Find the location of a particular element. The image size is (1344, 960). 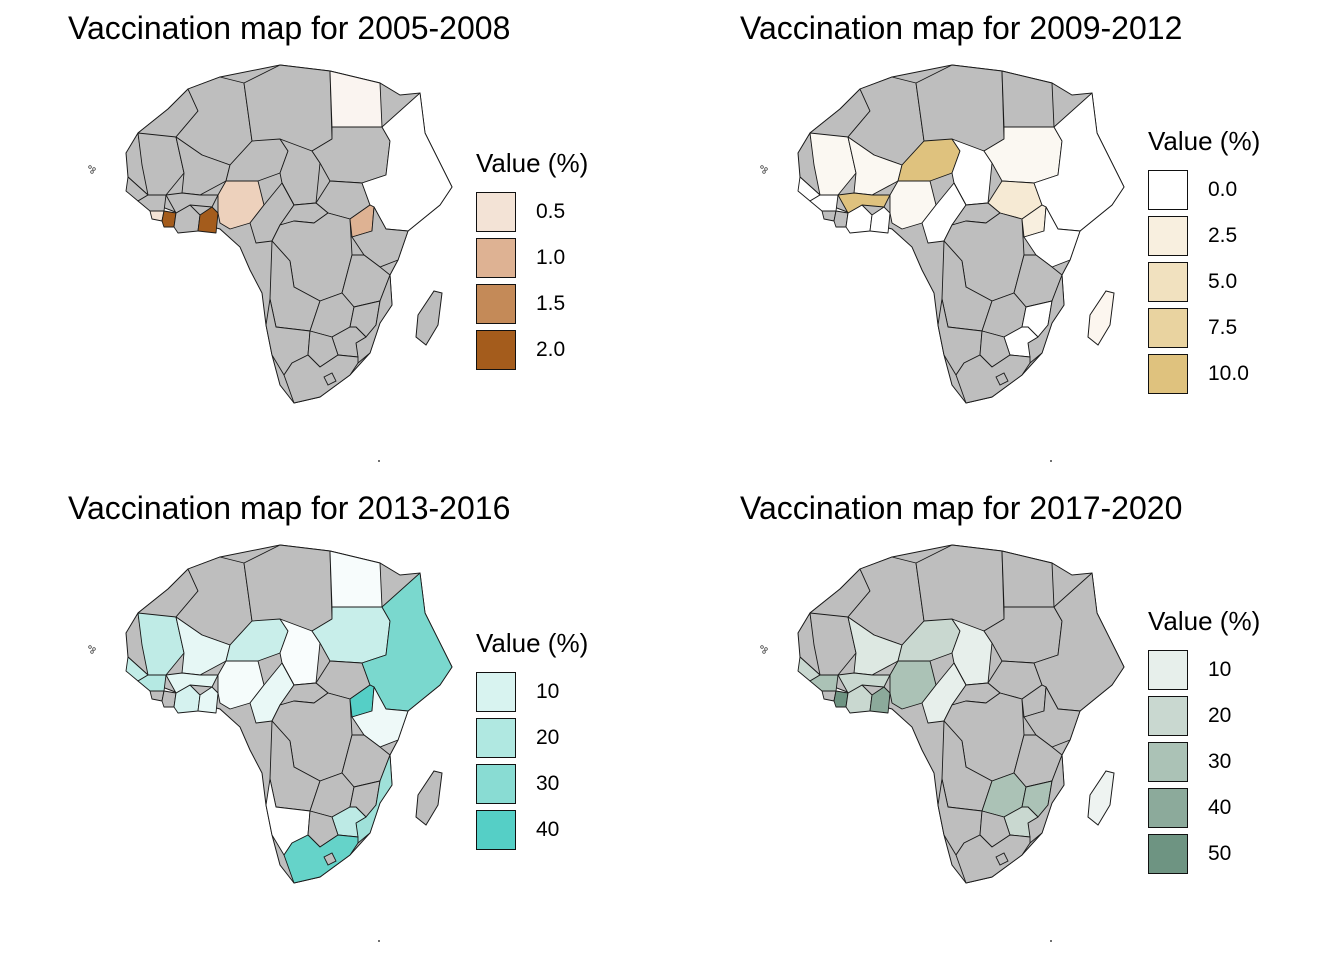

legend-item: 5.0 is located at coordinates (1204, 282).